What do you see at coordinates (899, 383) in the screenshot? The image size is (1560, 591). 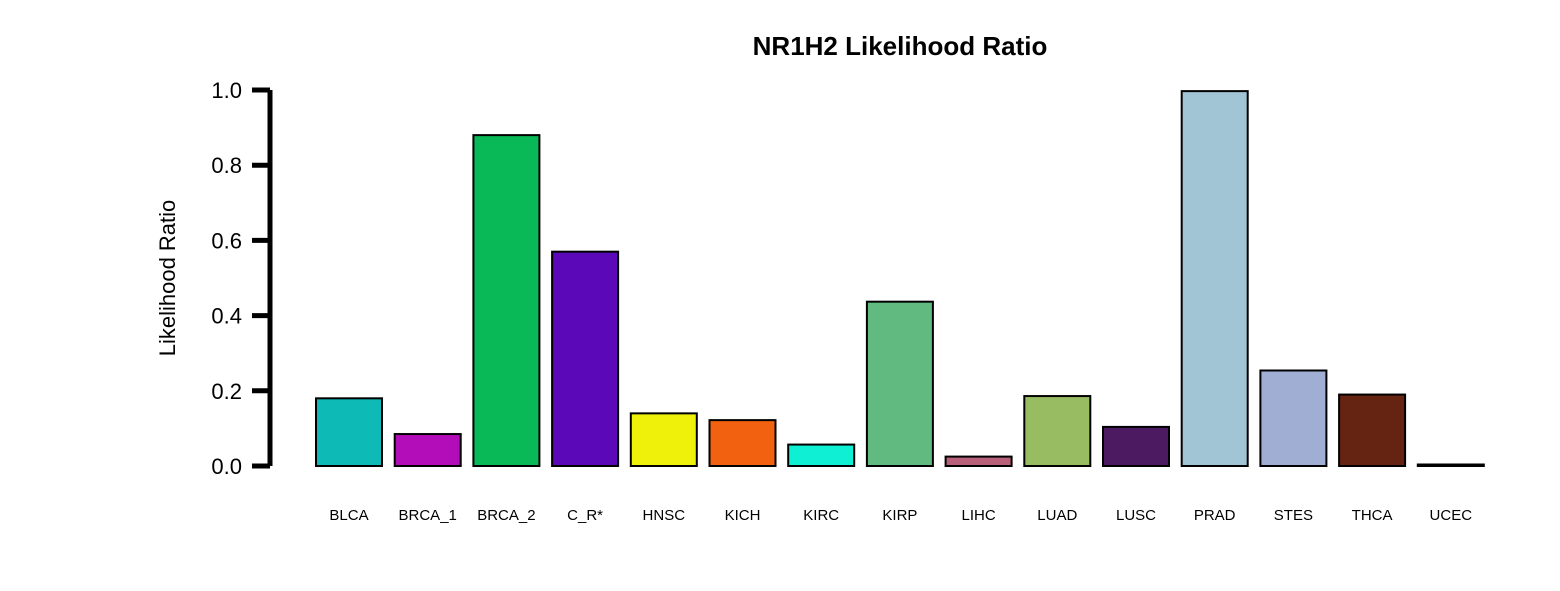 I see `bar-kirp` at bounding box center [899, 383].